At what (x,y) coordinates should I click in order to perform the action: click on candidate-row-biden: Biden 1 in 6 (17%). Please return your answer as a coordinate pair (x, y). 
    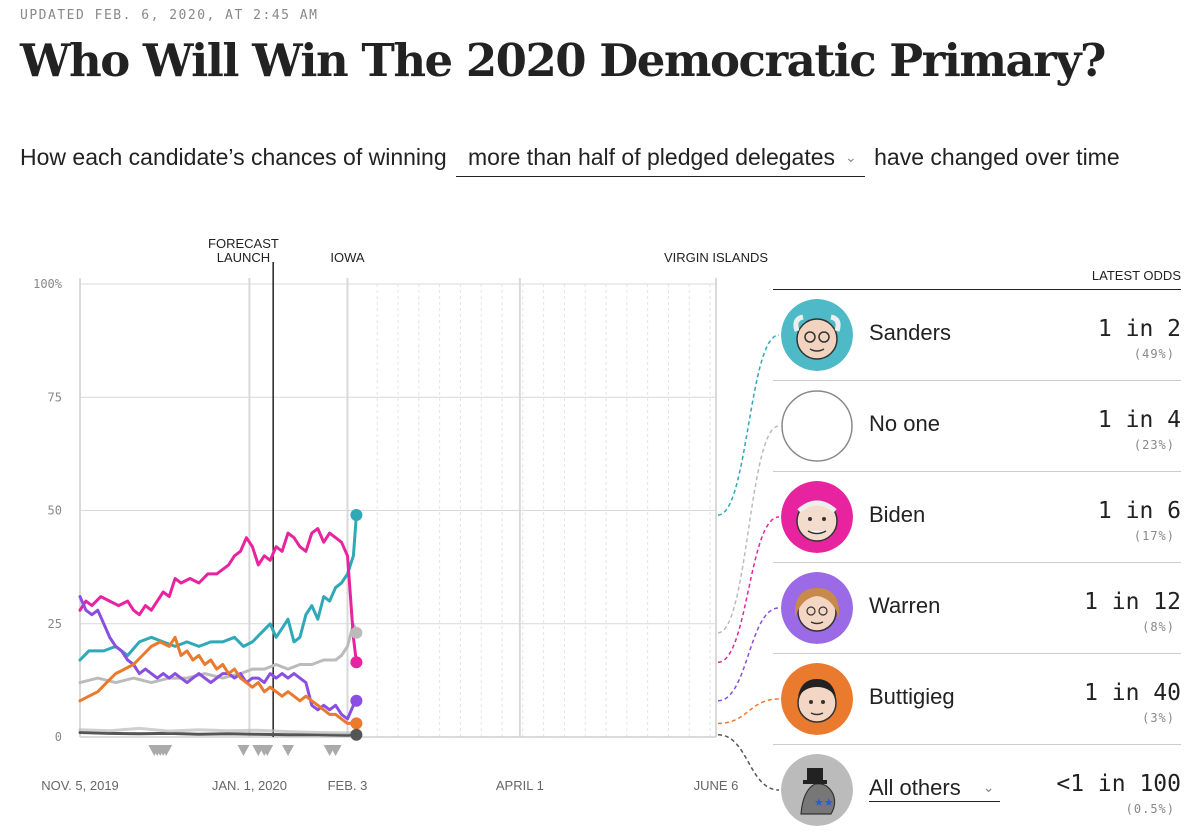
    Looking at the image, I should click on (977, 517).